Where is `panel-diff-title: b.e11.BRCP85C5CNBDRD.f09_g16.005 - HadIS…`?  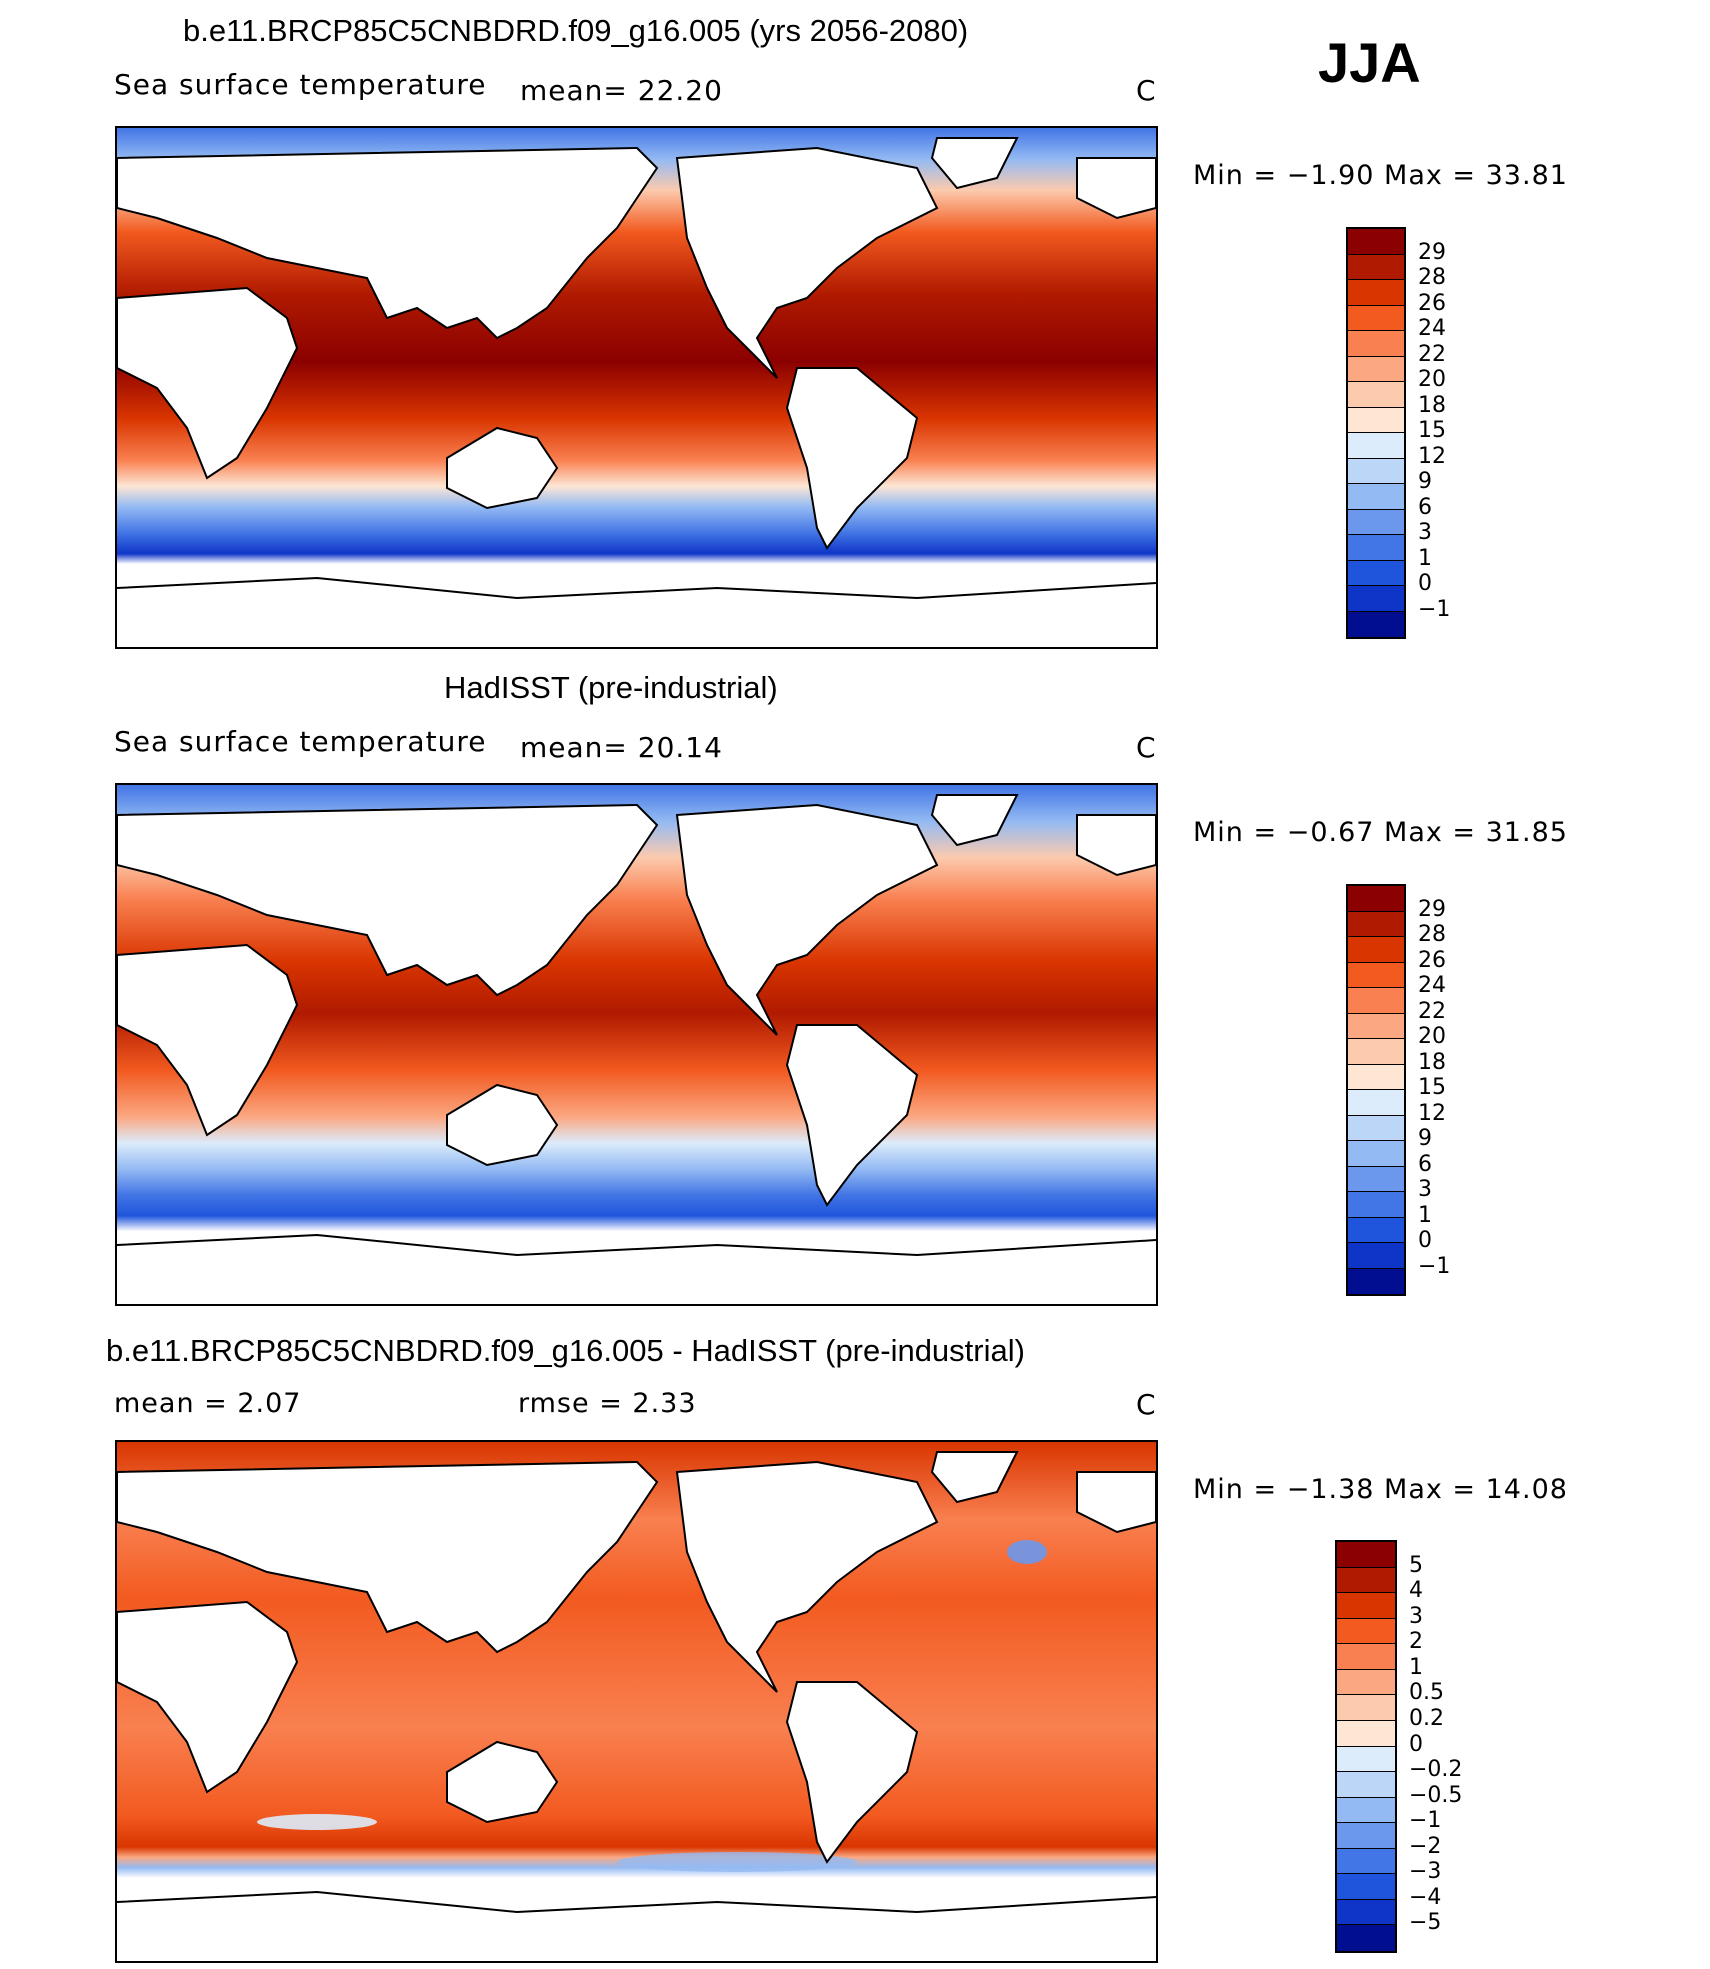
panel-diff-title: b.e11.BRCP85C5CNBDRD.f09_g16.005 - HadIS… is located at coordinates (565, 1350).